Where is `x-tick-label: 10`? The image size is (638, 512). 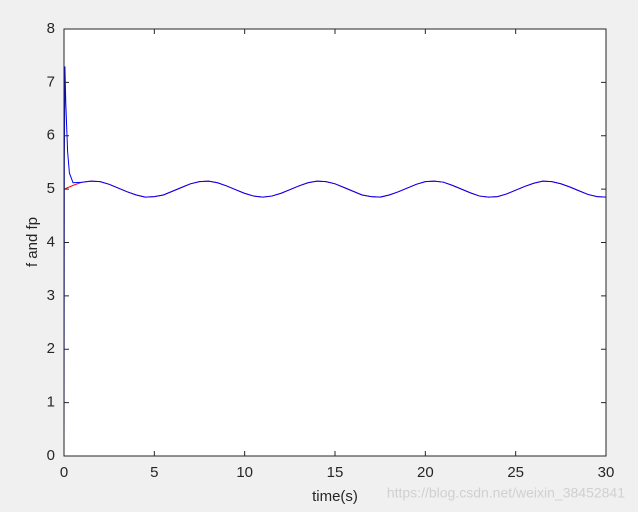 x-tick-label: 10 is located at coordinates (244, 472).